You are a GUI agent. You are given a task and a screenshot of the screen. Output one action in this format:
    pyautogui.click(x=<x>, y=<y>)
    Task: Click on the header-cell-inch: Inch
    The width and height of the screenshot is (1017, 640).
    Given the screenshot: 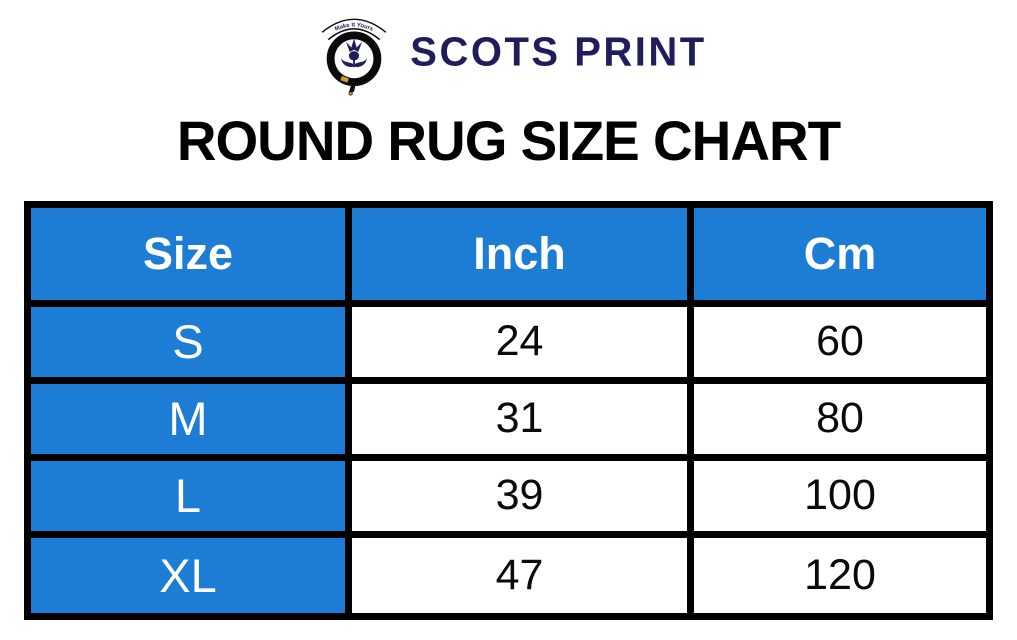 What is the action you would take?
    pyautogui.click(x=519, y=253)
    